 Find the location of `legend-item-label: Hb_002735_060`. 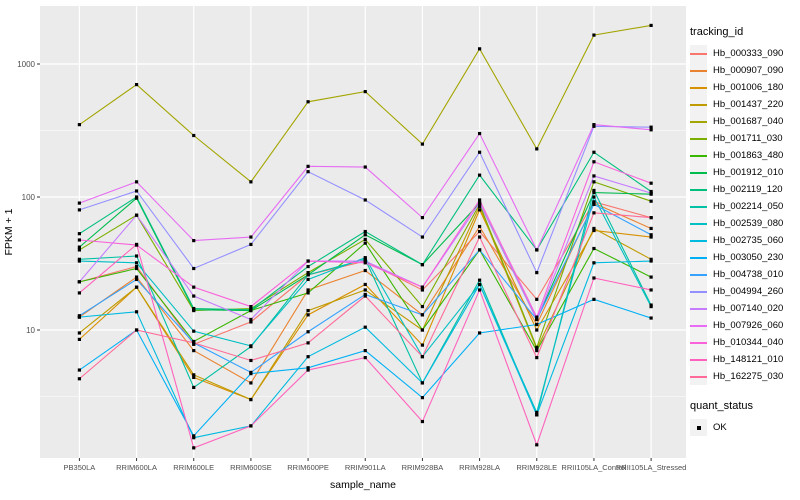

legend-item-label: Hb_002735_060 is located at coordinates (748, 240).